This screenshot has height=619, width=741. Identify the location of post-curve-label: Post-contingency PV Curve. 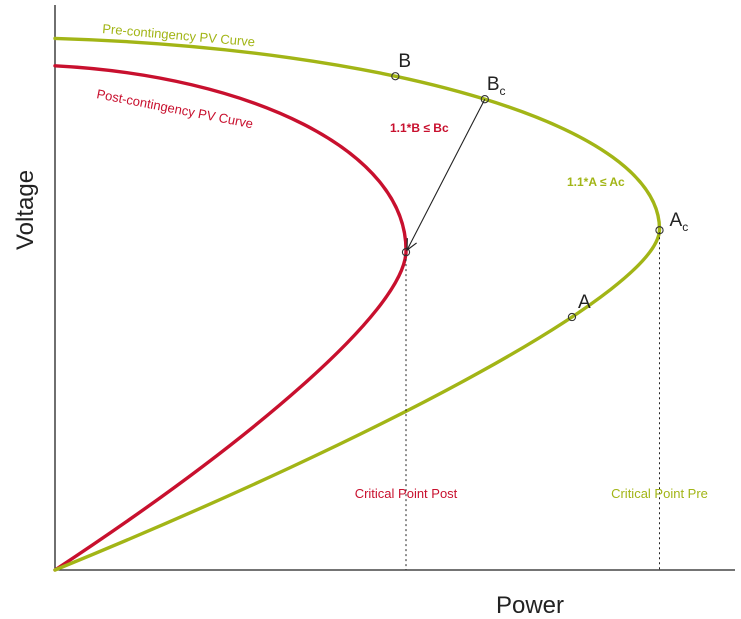
(174, 108).